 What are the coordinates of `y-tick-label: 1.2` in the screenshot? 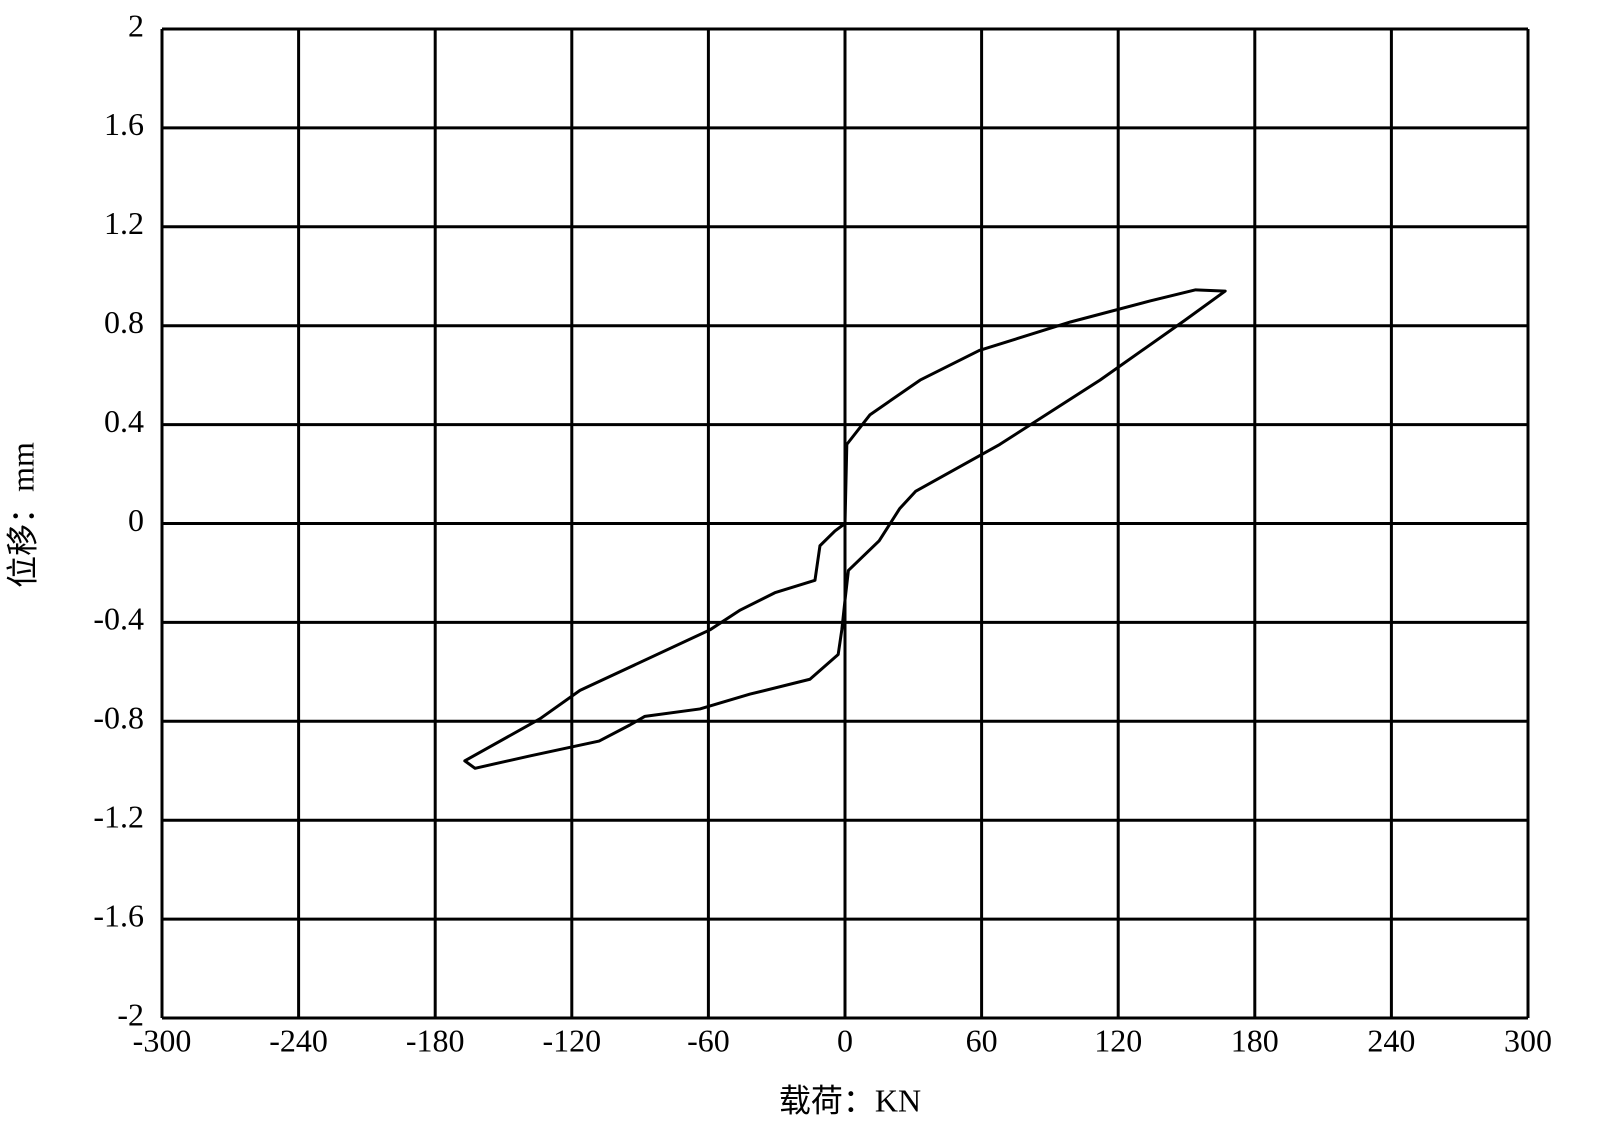 It's located at (124, 223).